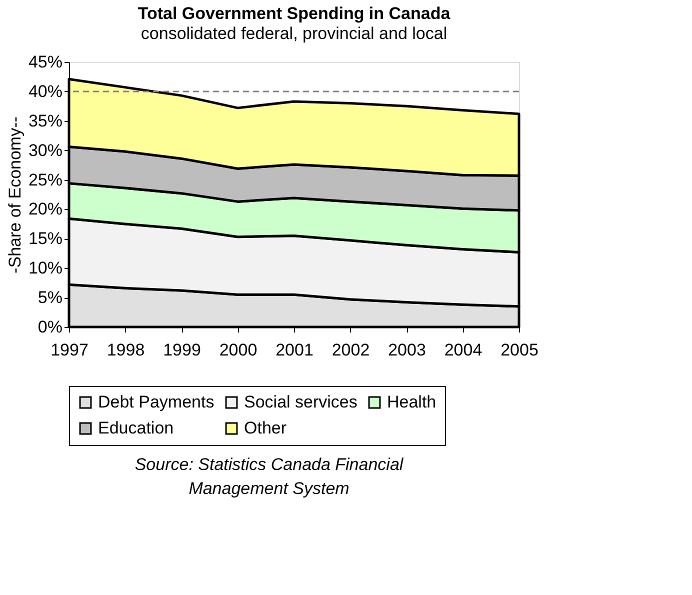 The width and height of the screenshot is (692, 595). I want to click on legend-label: Social services, so click(301, 402).